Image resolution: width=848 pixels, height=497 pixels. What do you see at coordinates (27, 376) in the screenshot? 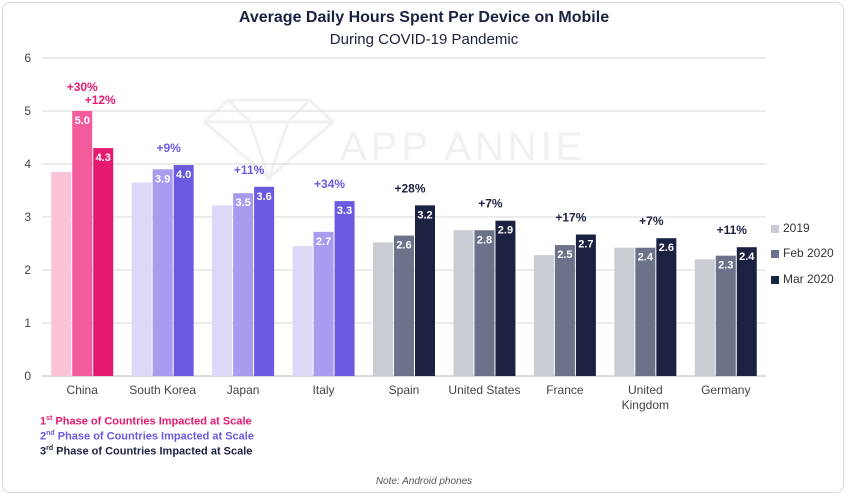
I see `y-tick-label: 0` at bounding box center [27, 376].